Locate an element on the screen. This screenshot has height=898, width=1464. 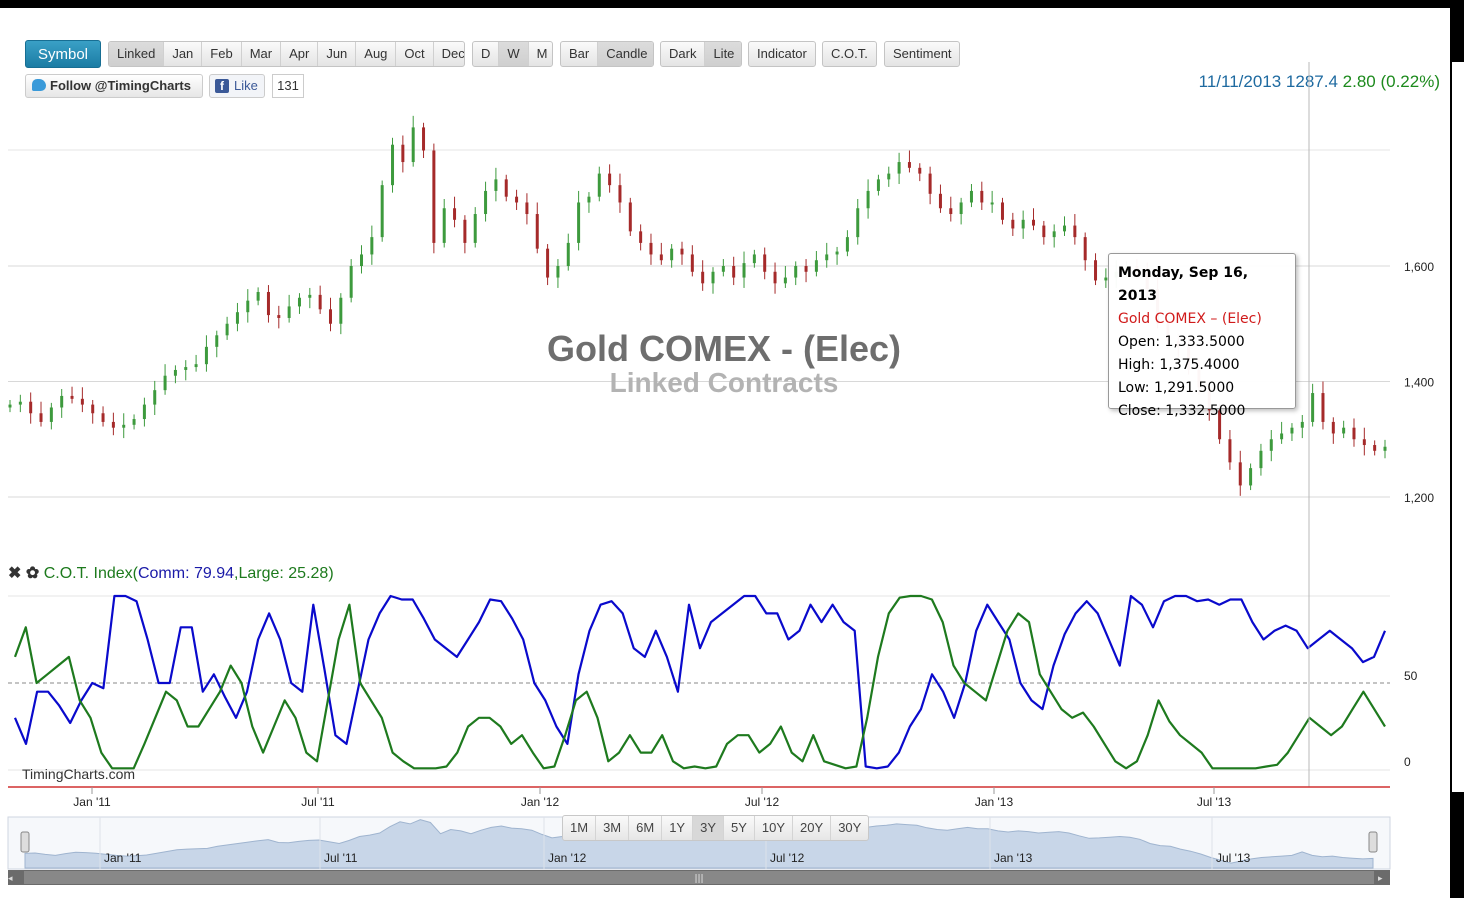
indicator-large-value: Large: 25.28) is located at coordinates (286, 573).